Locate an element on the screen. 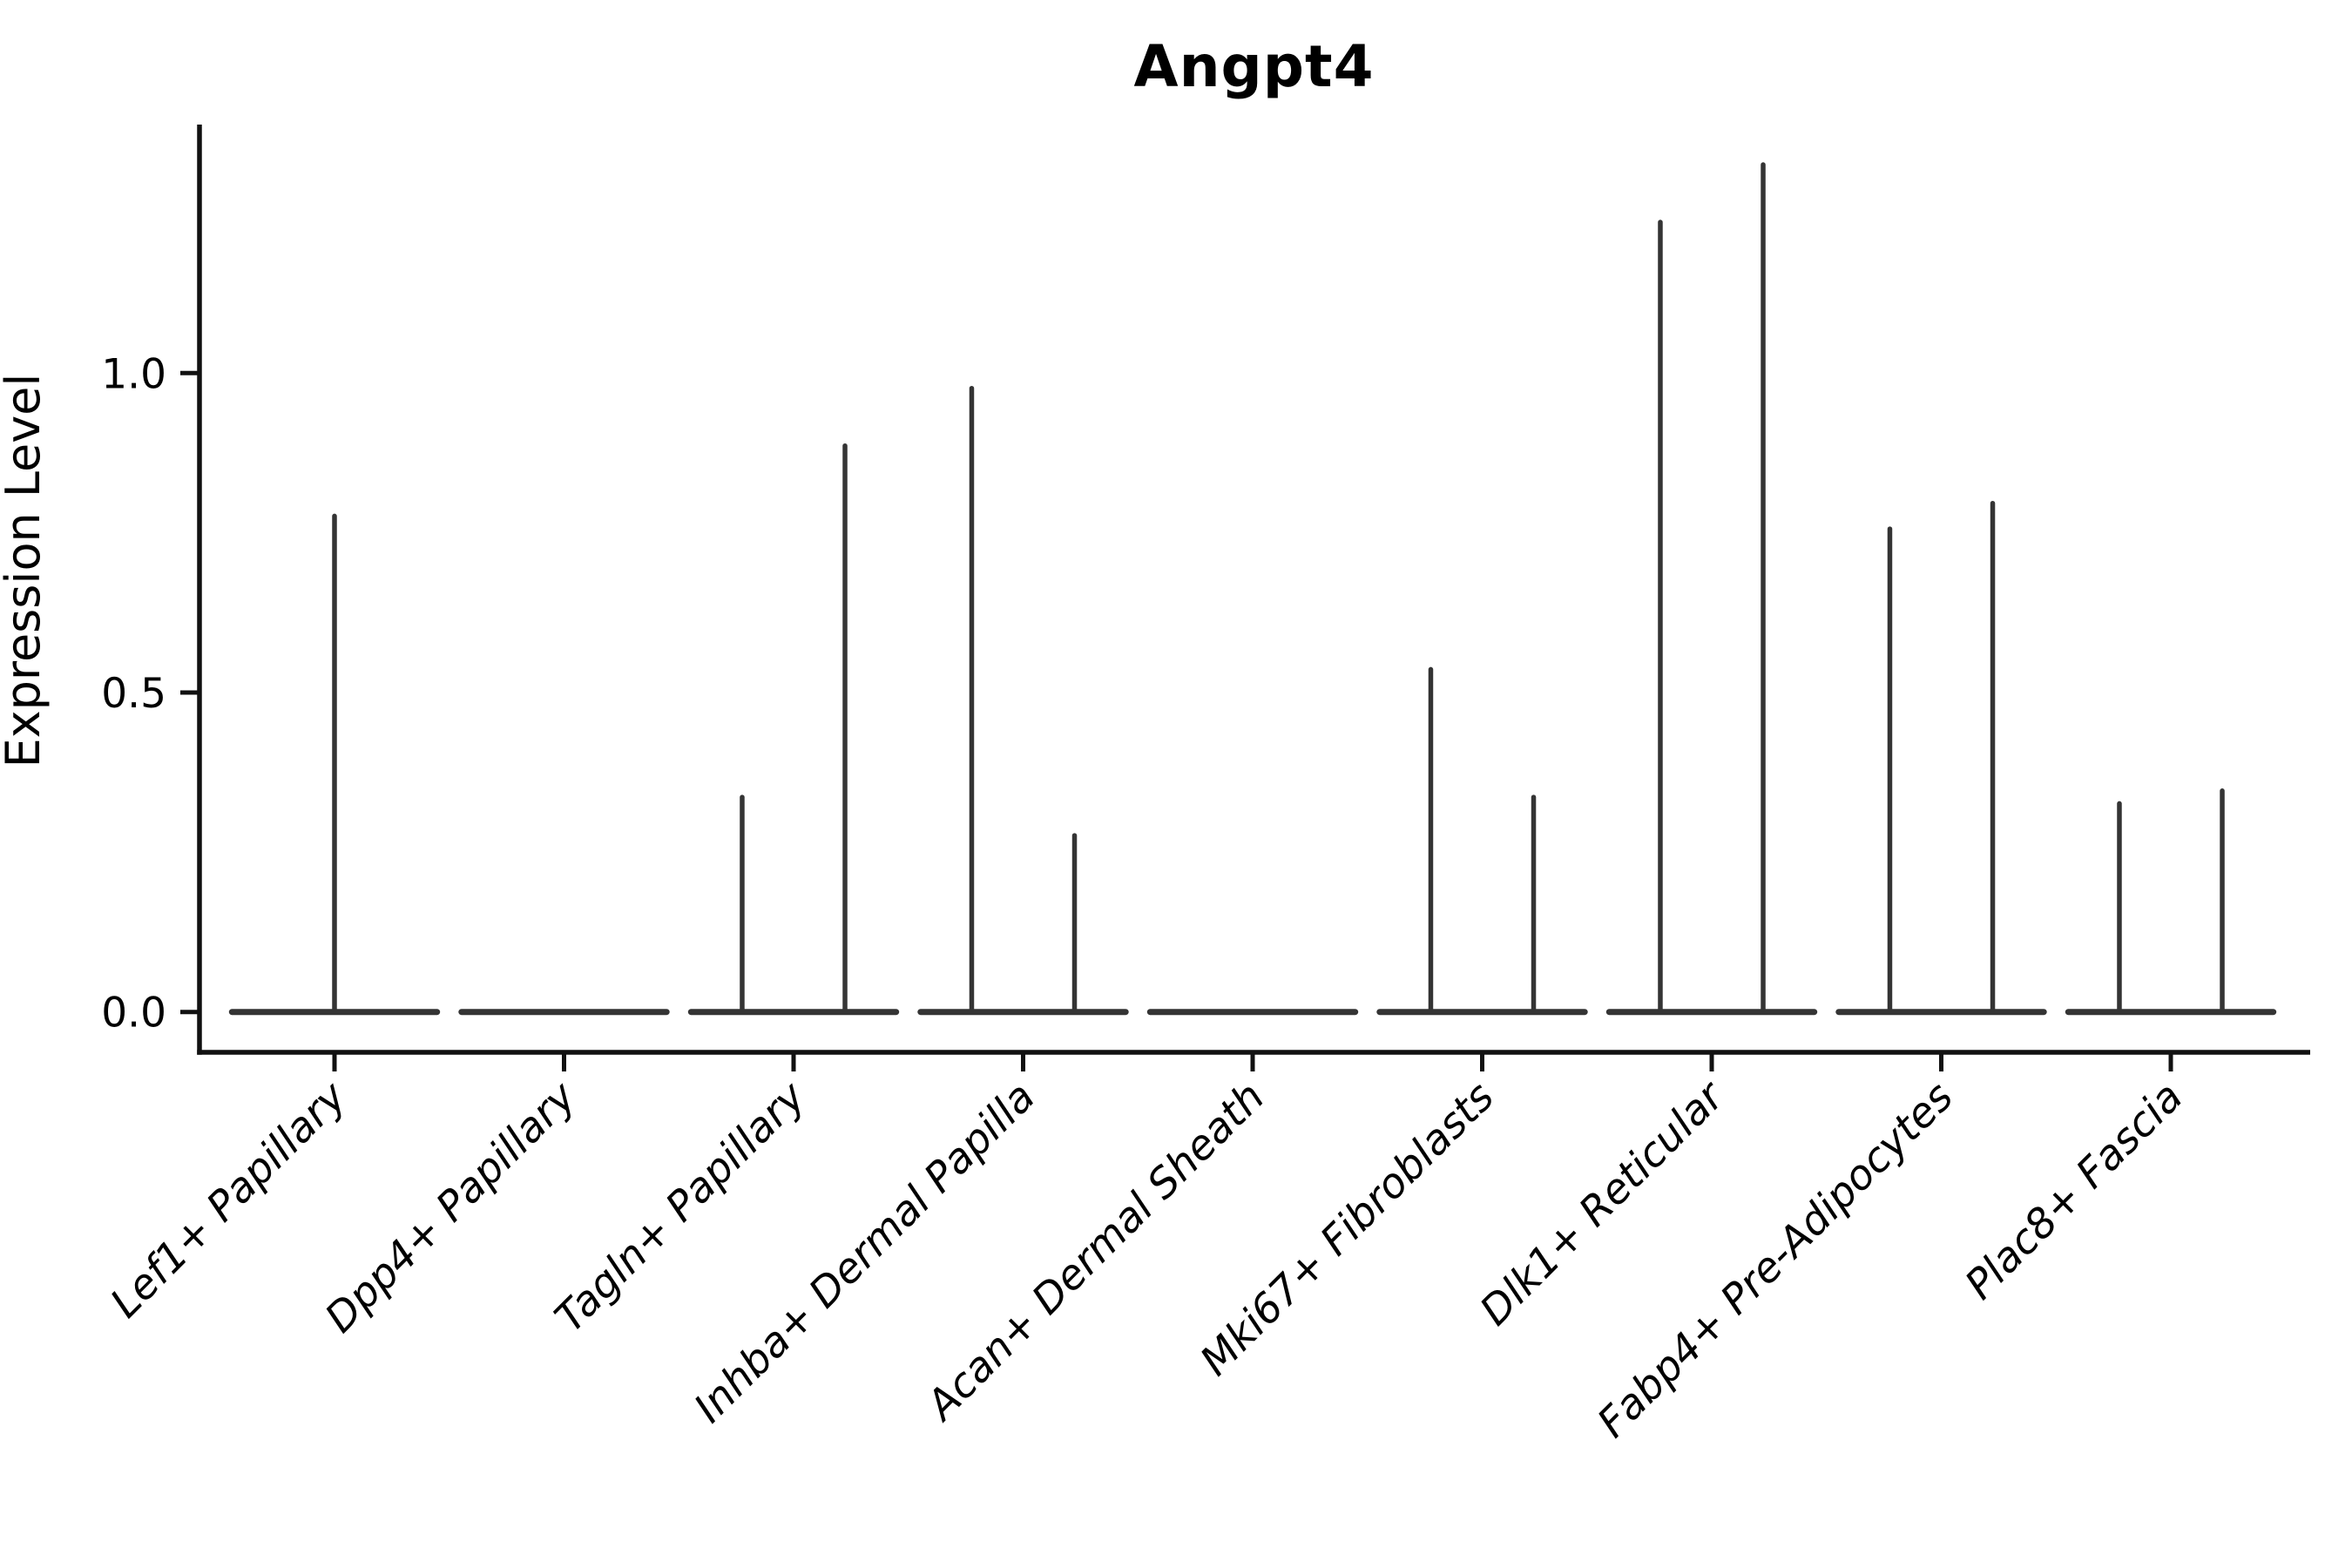  y-tick-label: 0.5 is located at coordinates (134, 694).